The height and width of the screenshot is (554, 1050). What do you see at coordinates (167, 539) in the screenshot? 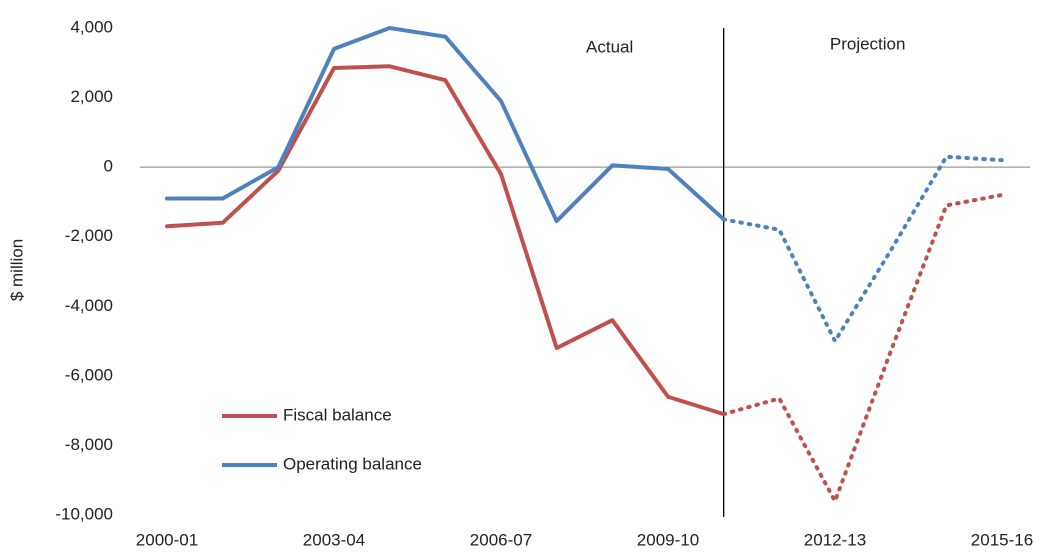
I see `x-tick-label: 2000-01` at bounding box center [167, 539].